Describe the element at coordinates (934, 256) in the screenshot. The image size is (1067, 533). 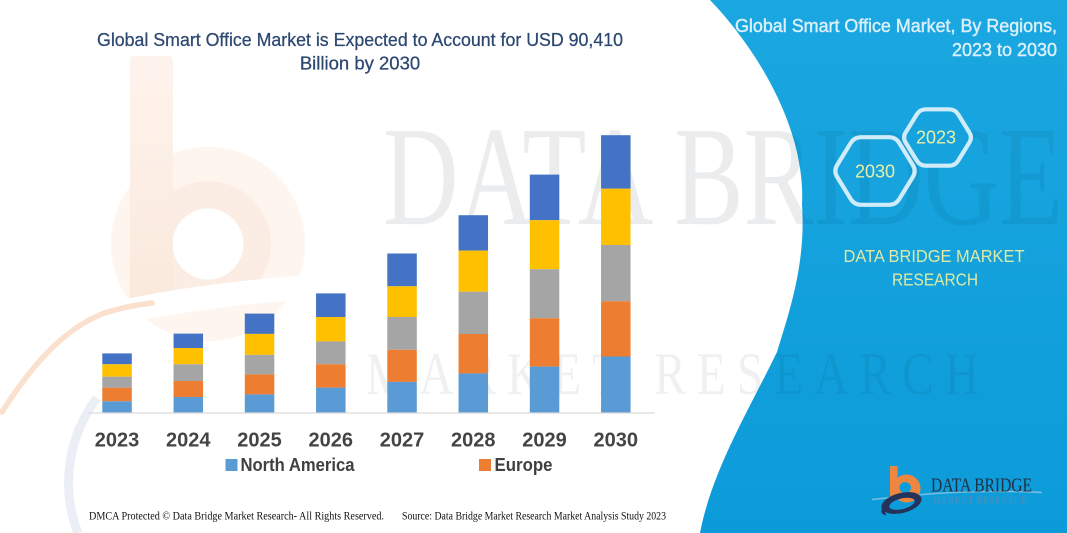
I see `svg-text: DATA BRIDGE MARKET` at that location.